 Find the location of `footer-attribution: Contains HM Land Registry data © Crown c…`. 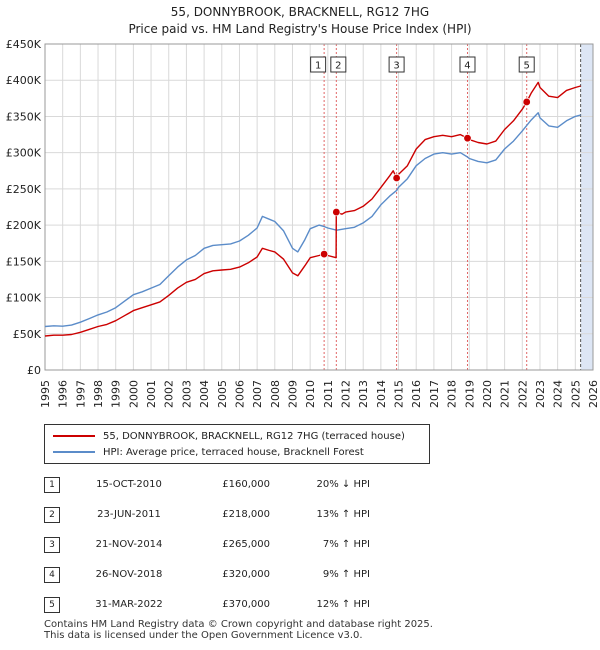

footer-attribution: Contains HM Land Registry data © Crown c… is located at coordinates (238, 630).